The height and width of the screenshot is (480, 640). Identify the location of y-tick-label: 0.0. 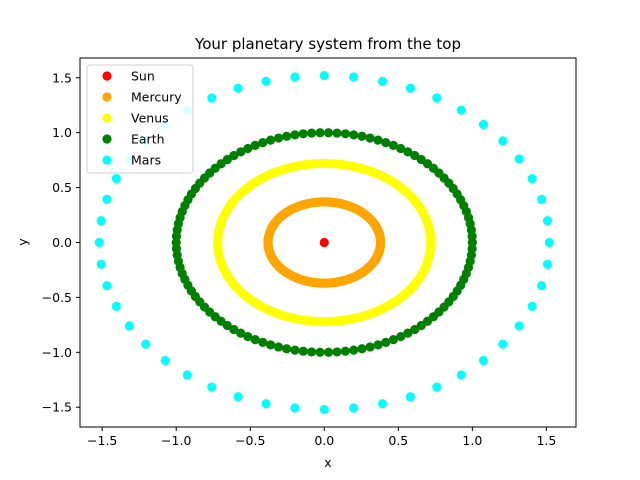
(62, 242).